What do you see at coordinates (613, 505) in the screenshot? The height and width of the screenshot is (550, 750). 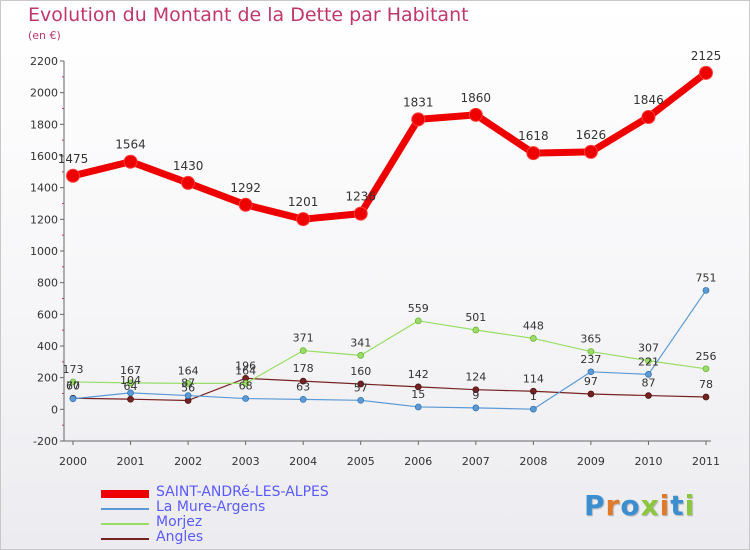 I see `logo-letter: r` at bounding box center [613, 505].